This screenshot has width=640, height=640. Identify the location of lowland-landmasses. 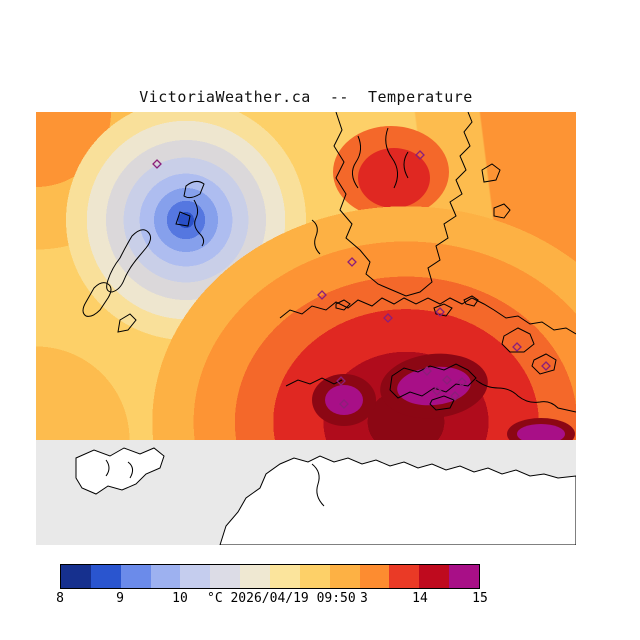
(325, 496).